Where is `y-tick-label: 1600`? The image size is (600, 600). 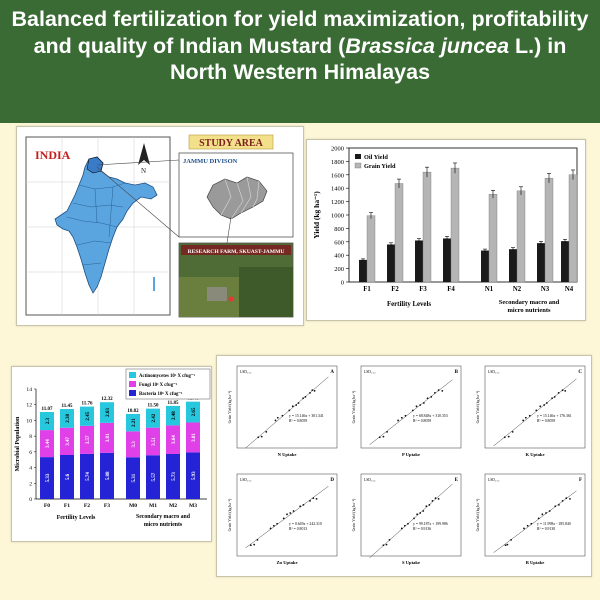 y-tick-label: 1600 is located at coordinates (337, 175).